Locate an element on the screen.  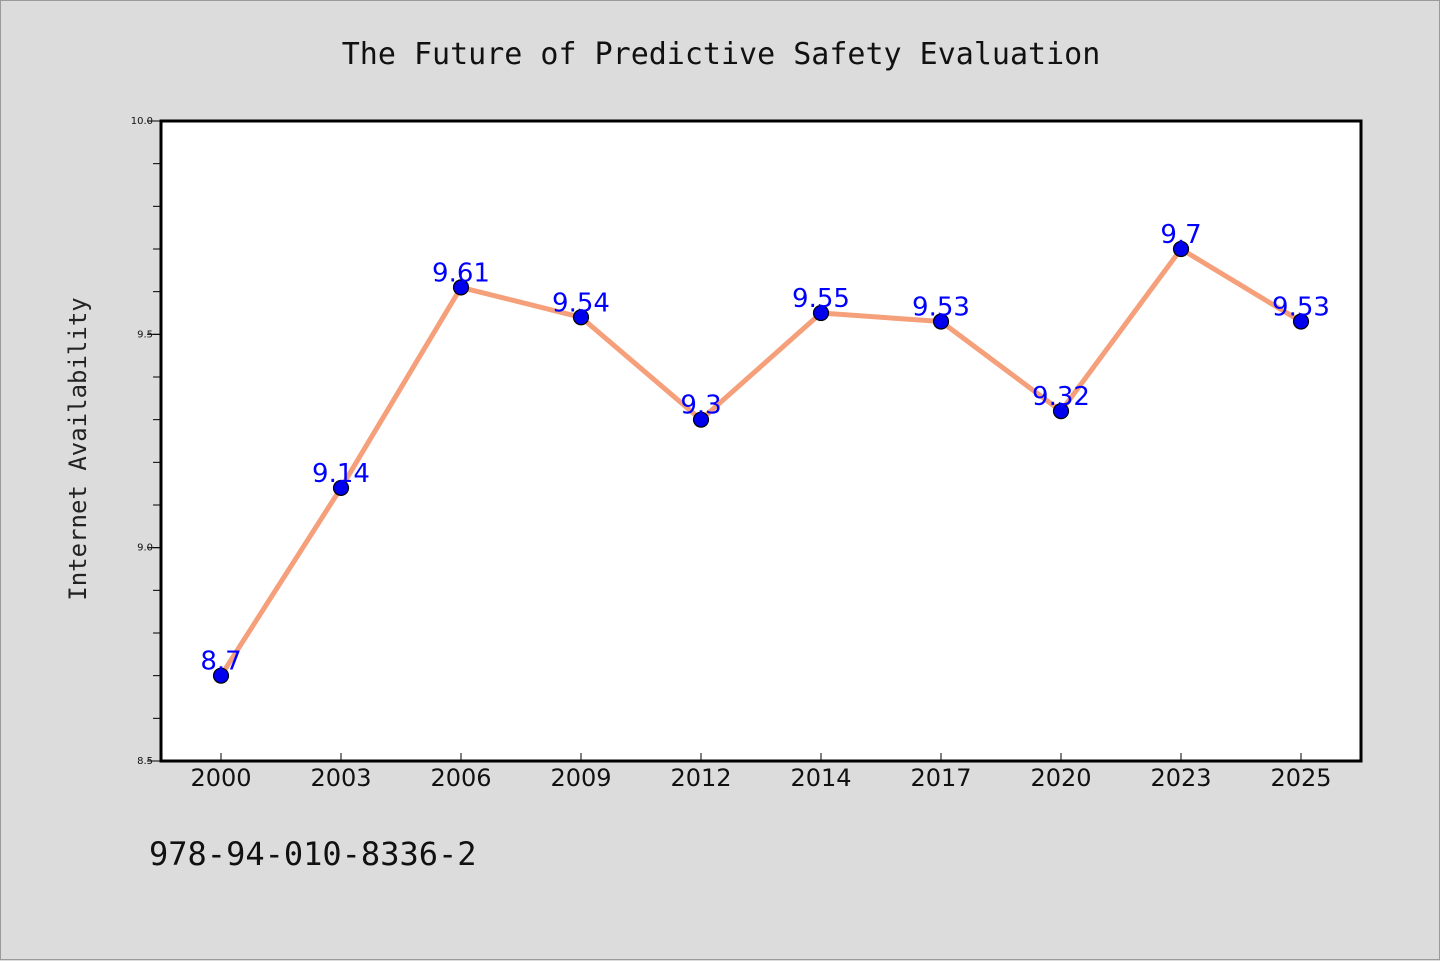
isbn-footer: 978-94-010-8336-2 is located at coordinates (313, 854).